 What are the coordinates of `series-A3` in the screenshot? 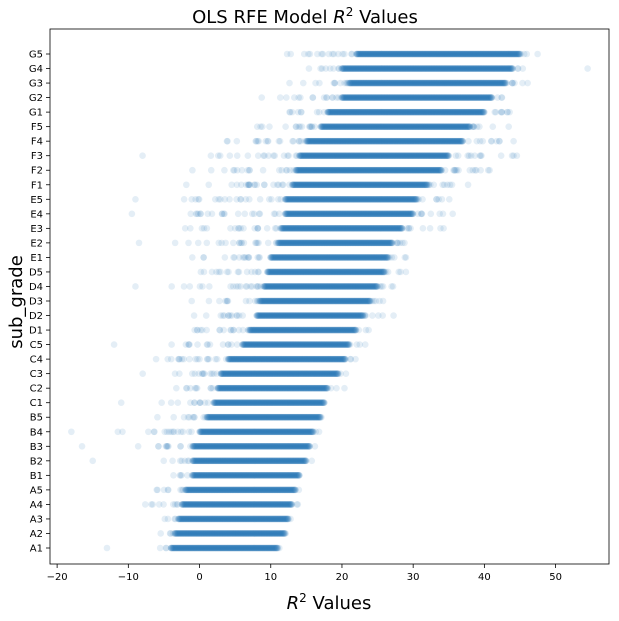 It's located at (227, 519).